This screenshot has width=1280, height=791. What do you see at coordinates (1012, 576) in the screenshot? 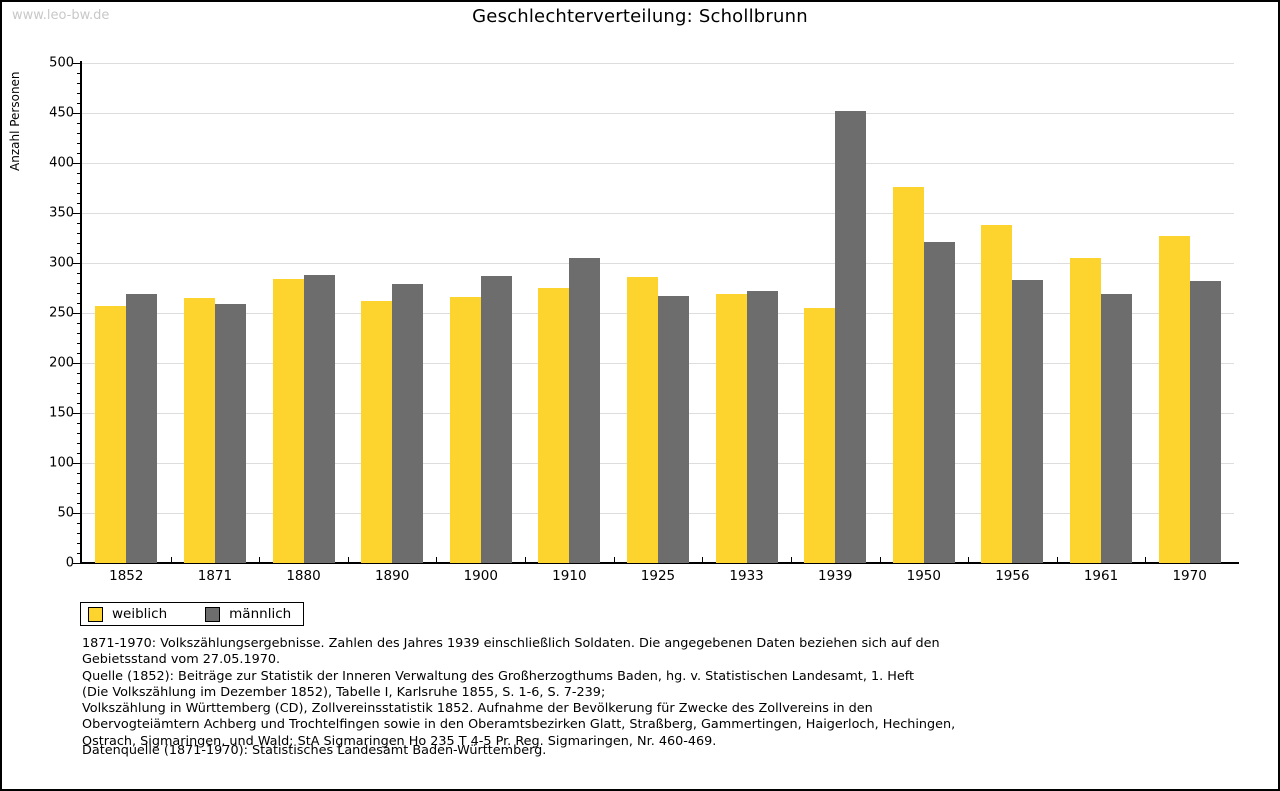
I see `x-category-label: 1956` at bounding box center [1012, 576].